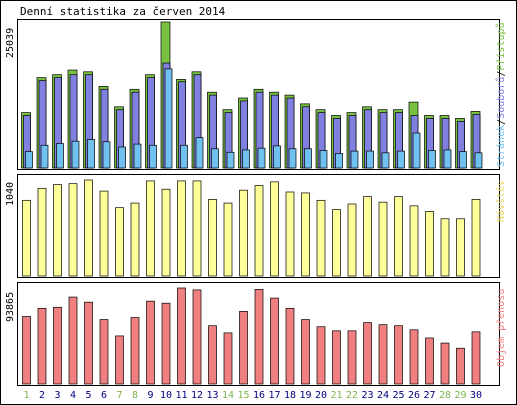 The image size is (517, 405). I want to click on day-label: 30, so click(476, 395).